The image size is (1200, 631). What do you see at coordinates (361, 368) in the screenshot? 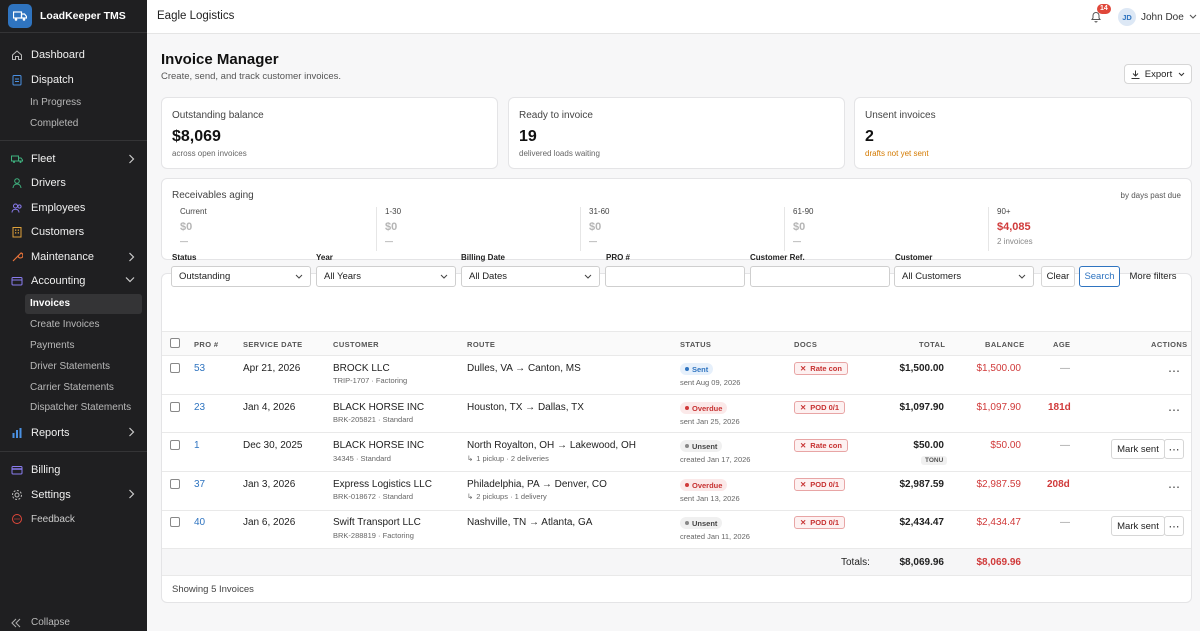
I see `customer-name: BROCK LLC` at bounding box center [361, 368].